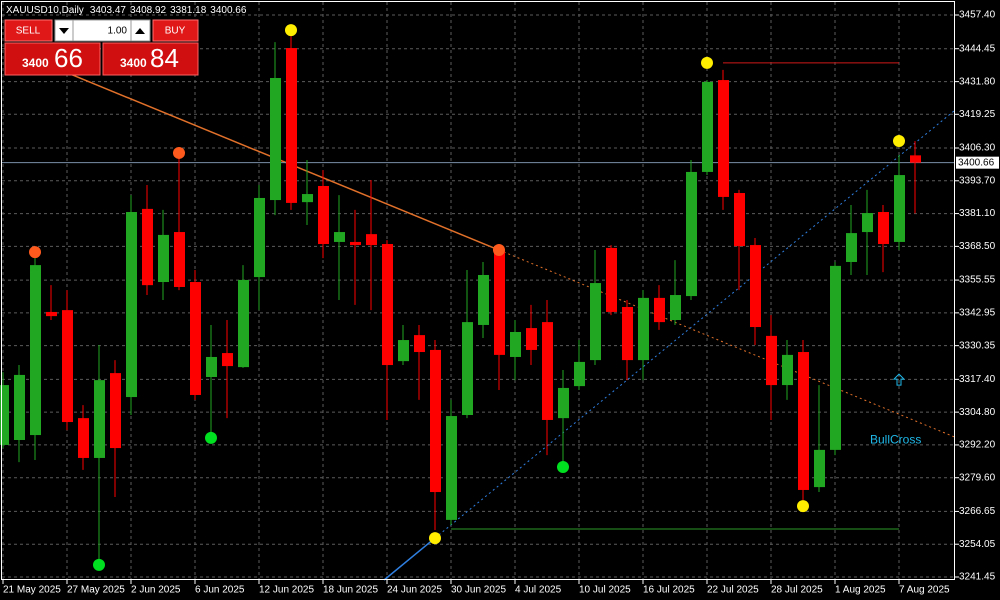 Image resolution: width=1000 pixels, height=600 pixels. Describe the element at coordinates (977, 412) in the screenshot. I see `y-tick-label: 3304.80` at that location.